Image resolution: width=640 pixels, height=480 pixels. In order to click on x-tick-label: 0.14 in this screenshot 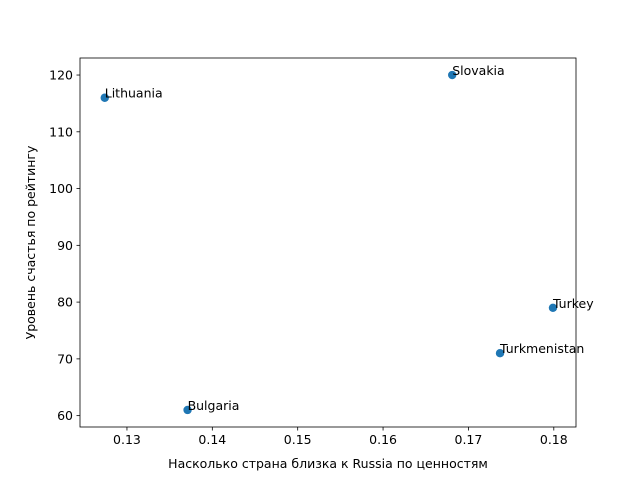, I will do `click(212, 439)`.